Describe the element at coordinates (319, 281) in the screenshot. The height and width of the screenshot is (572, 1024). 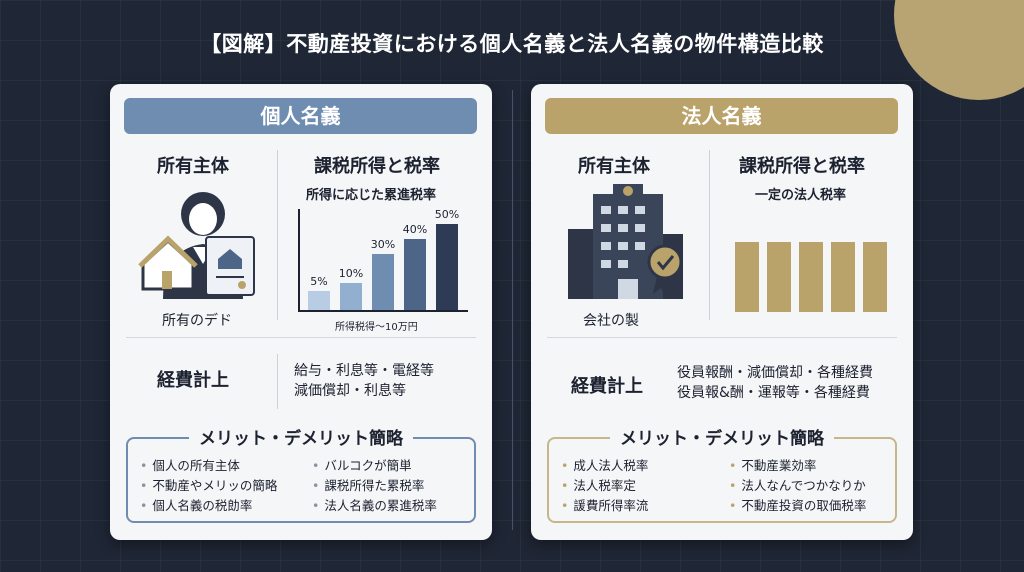
I see `bar-label: 5%` at that location.